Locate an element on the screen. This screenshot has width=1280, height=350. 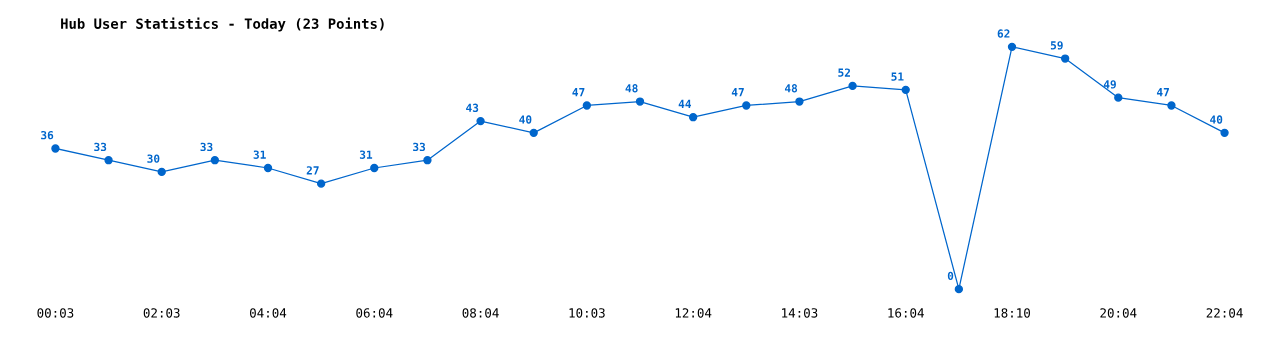
data-label: 51 is located at coordinates (897, 76).